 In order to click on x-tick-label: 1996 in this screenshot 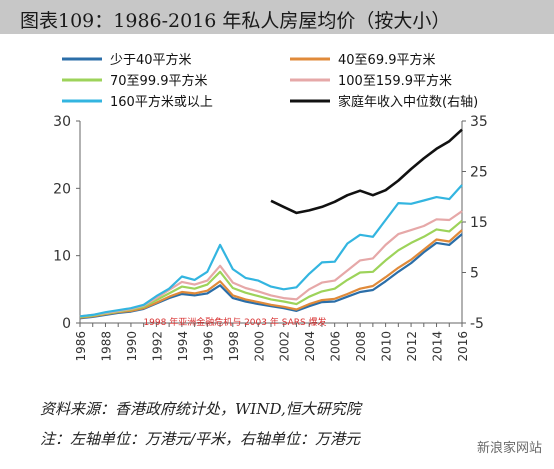, I will do `click(208, 346)`.